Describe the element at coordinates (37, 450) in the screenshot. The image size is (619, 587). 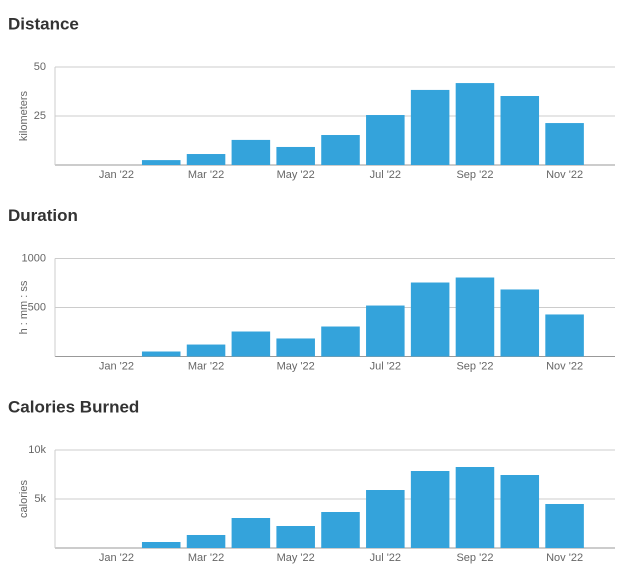
I see `y-tick-label: 10k` at that location.